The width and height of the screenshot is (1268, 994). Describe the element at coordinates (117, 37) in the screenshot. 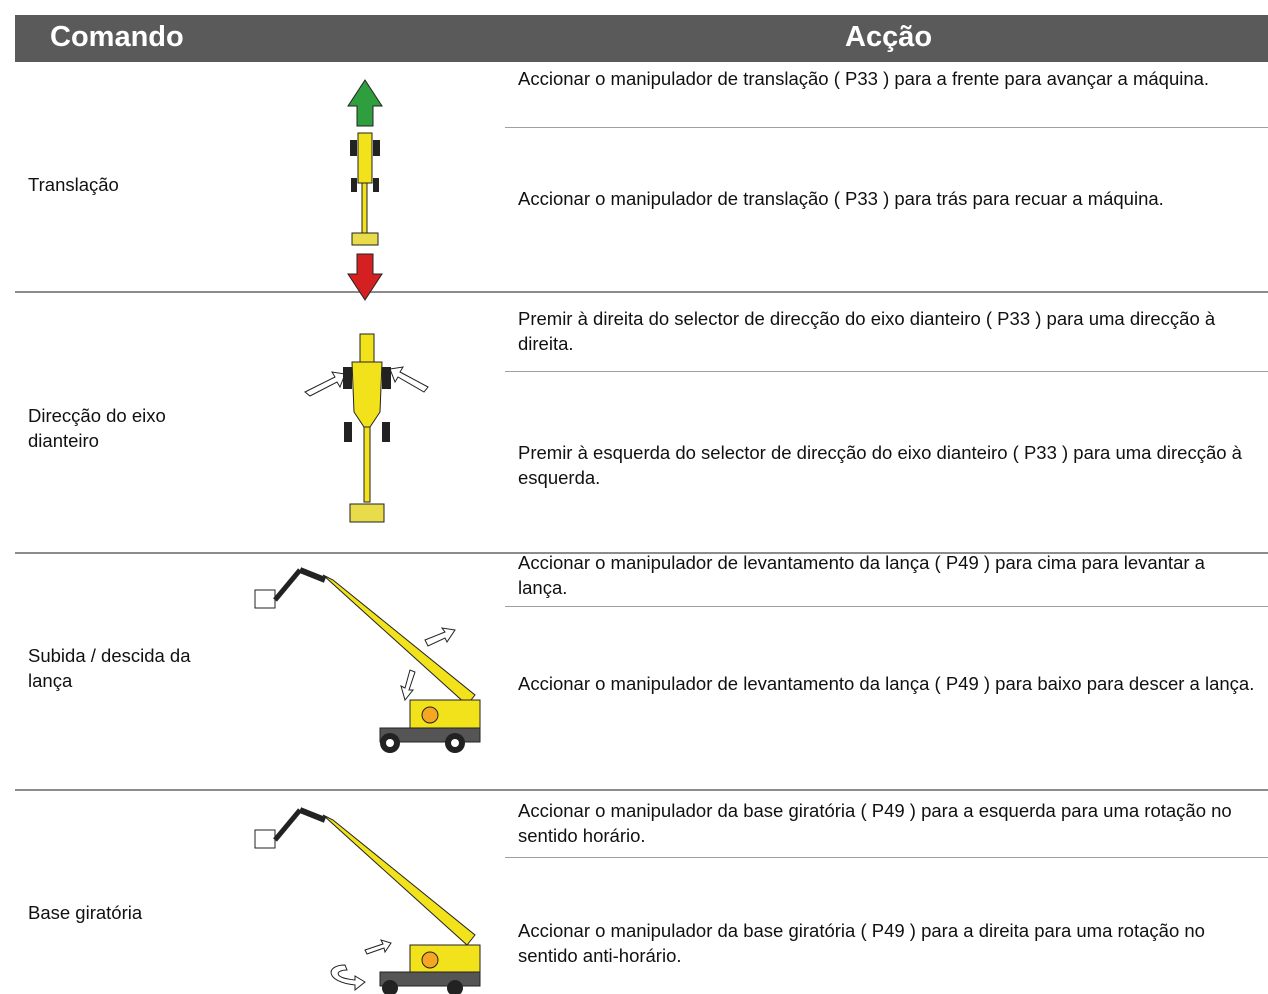

I see `header-command: Comando` at that location.